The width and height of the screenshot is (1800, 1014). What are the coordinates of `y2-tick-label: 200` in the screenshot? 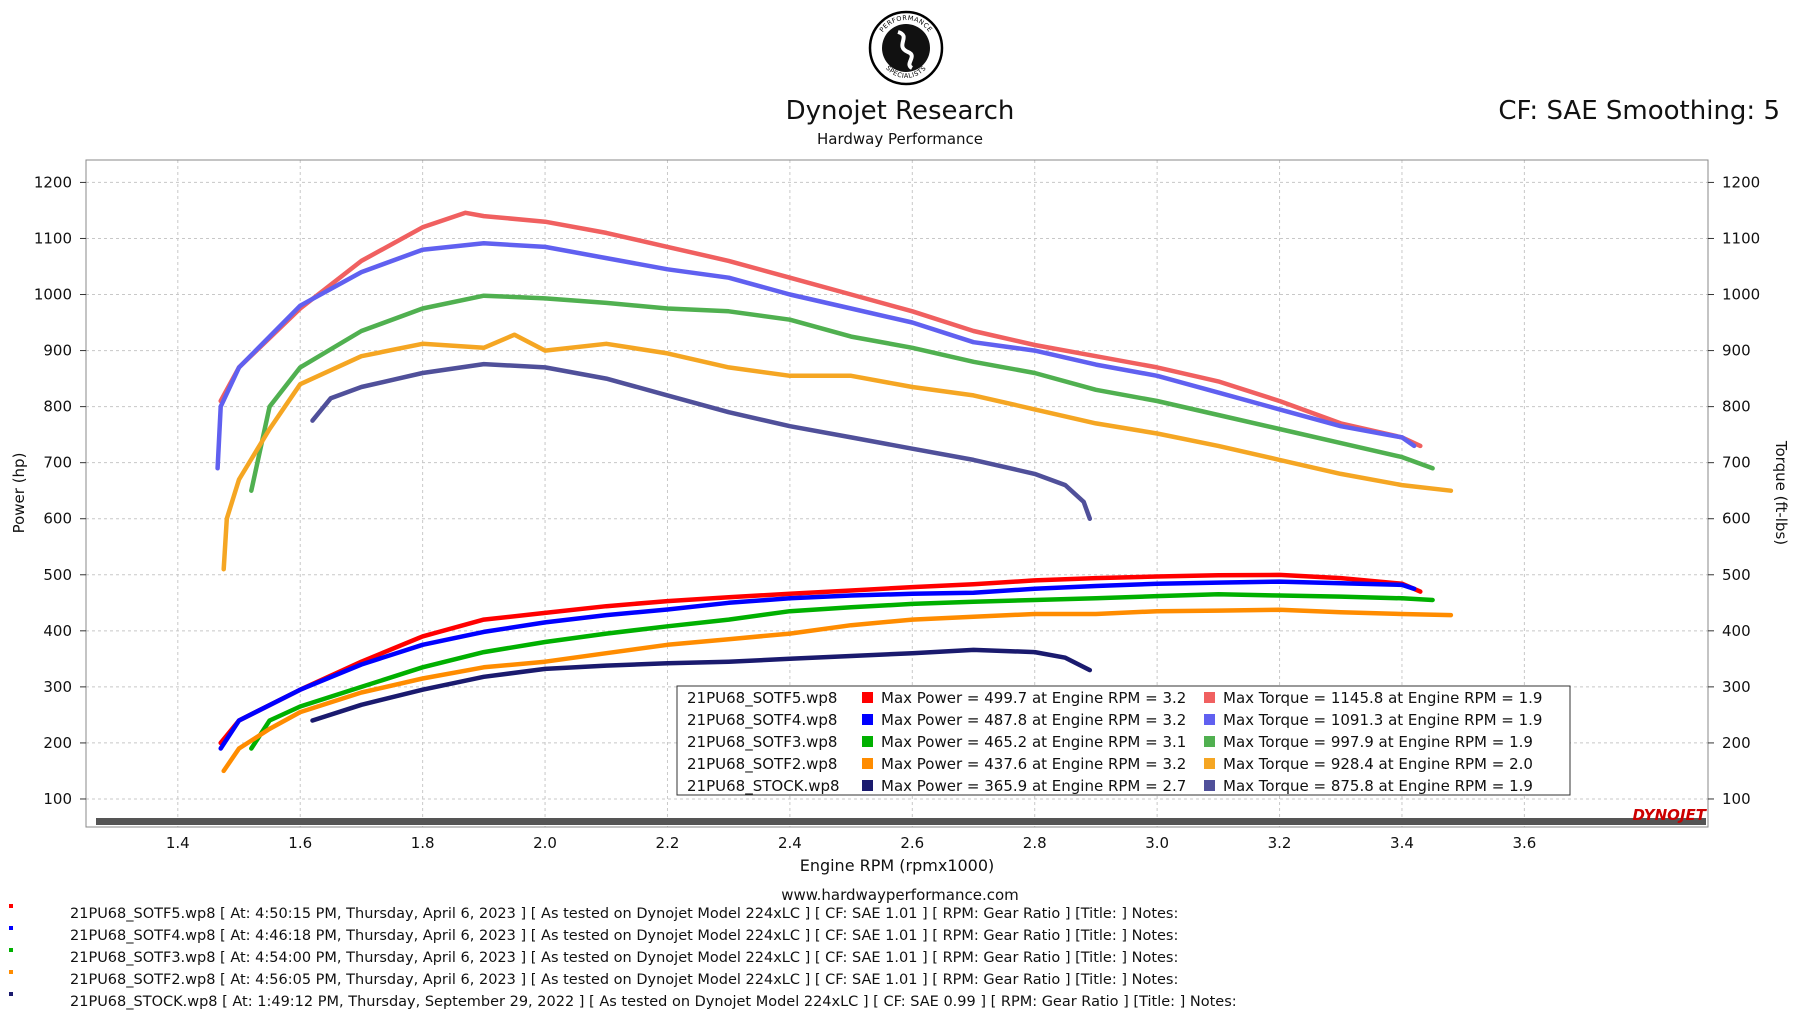 It's located at (1736, 743).